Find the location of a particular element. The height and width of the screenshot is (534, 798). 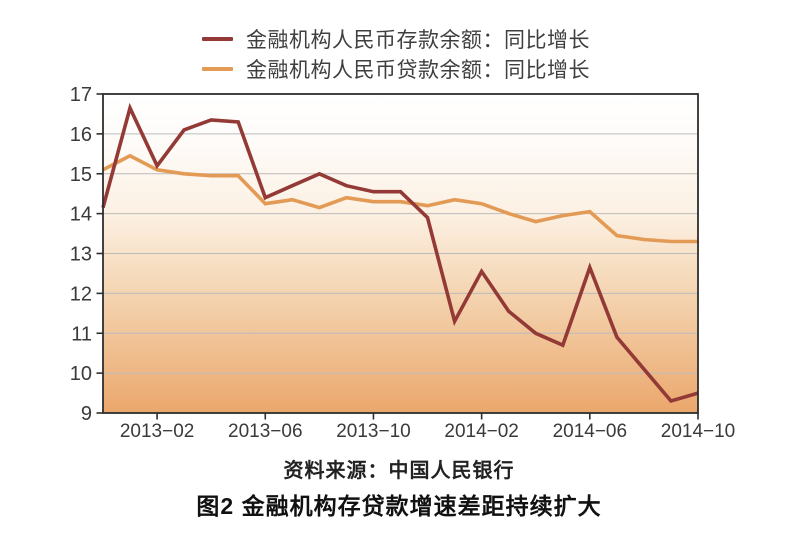

svg-text: 14 is located at coordinates (81, 215).